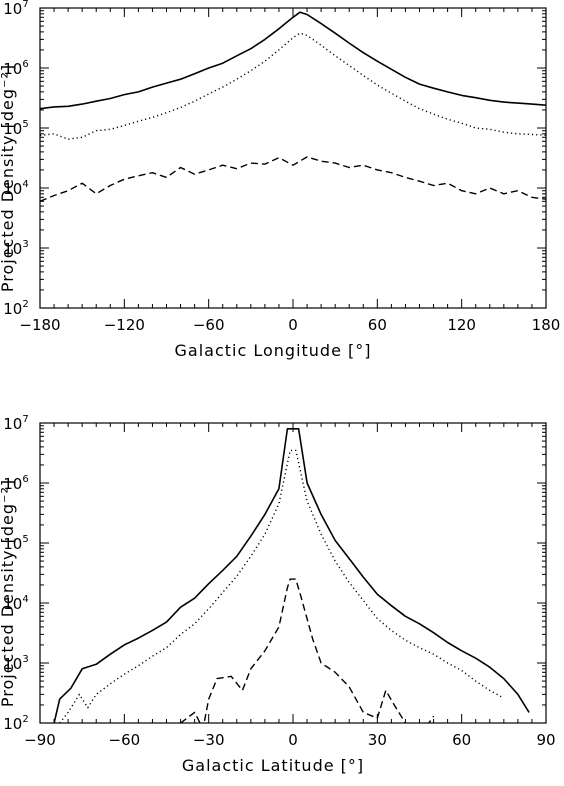  I want to click on x-tick-label: −120, so click(124, 325).